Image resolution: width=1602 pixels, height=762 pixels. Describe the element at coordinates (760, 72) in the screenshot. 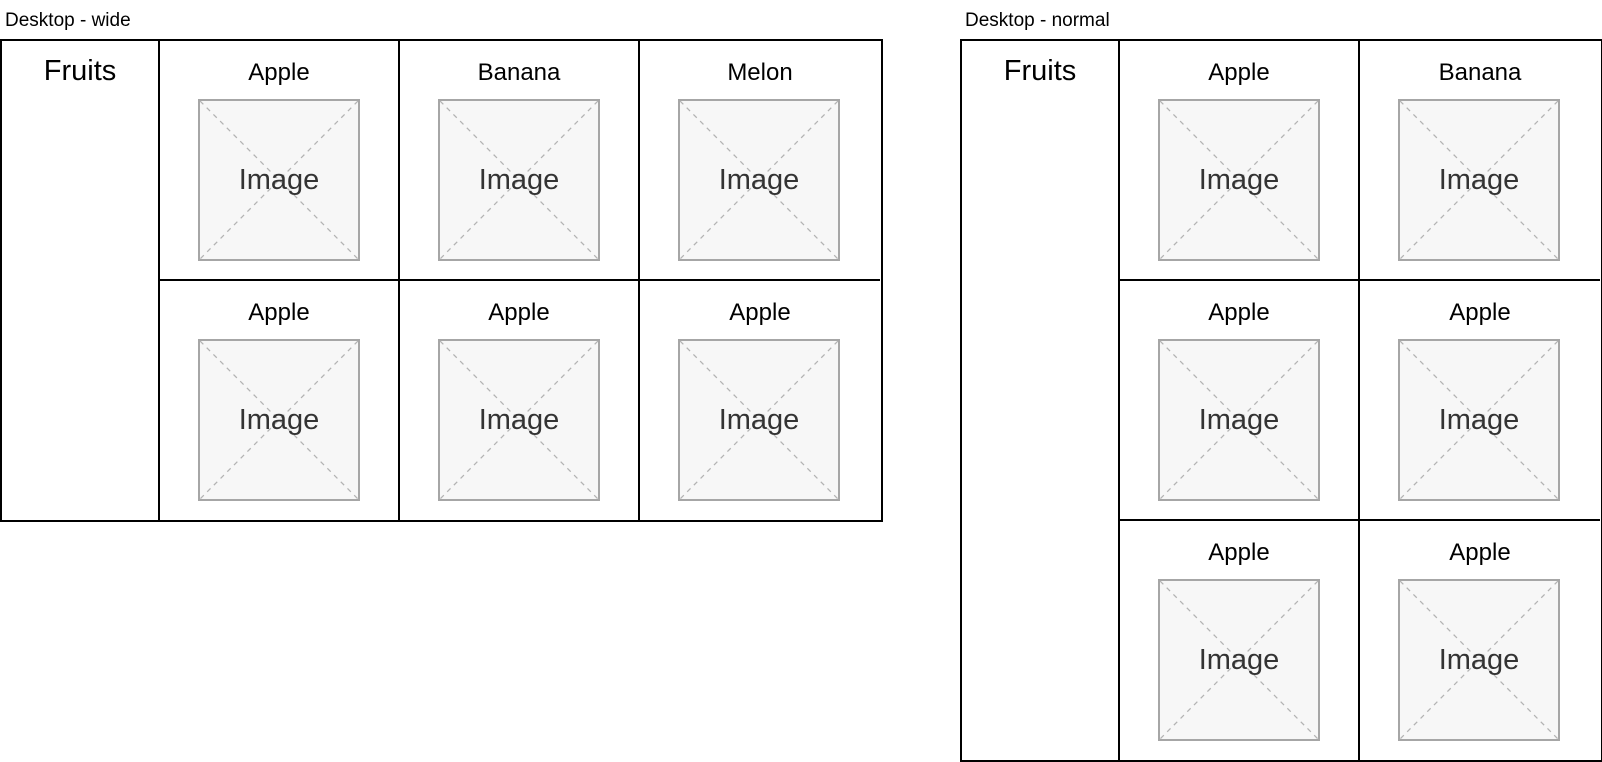

I see `fruit-card-title: Melon` at that location.